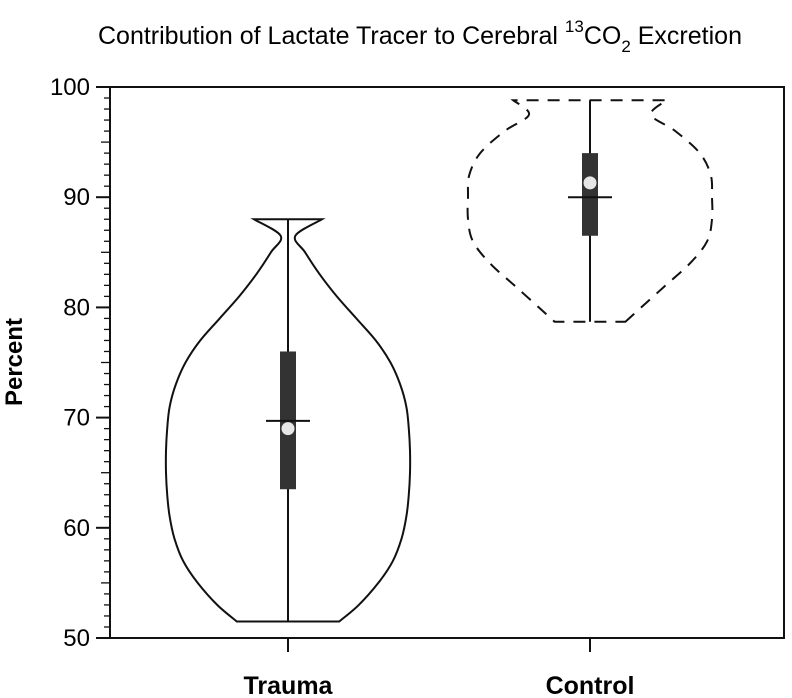  I want to click on y-tick-label: 100, so click(70, 87).